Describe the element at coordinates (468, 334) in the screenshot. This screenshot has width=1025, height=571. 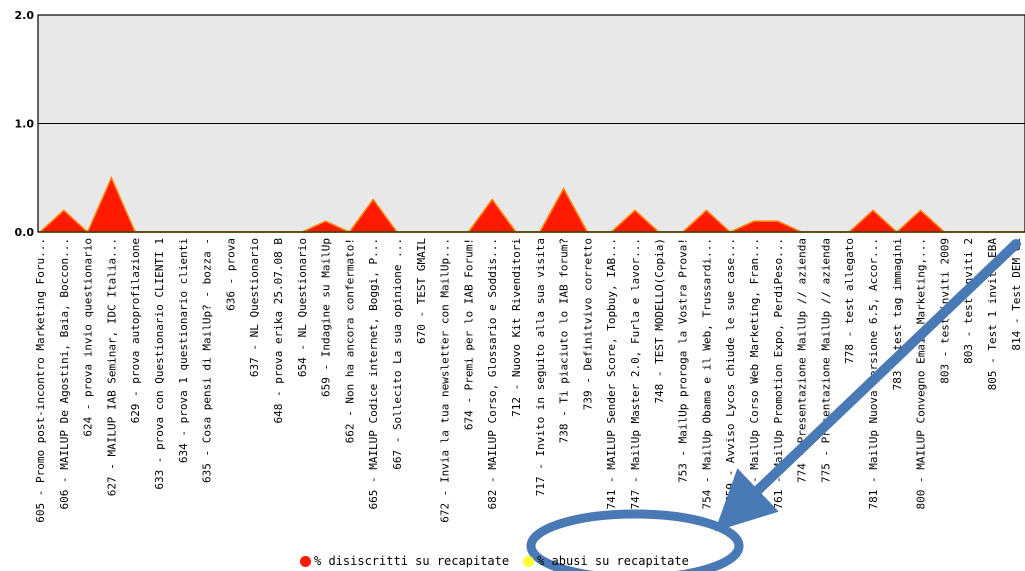
I see `x-tick-label: 674 - Premi per lo IAB Forum!` at that location.